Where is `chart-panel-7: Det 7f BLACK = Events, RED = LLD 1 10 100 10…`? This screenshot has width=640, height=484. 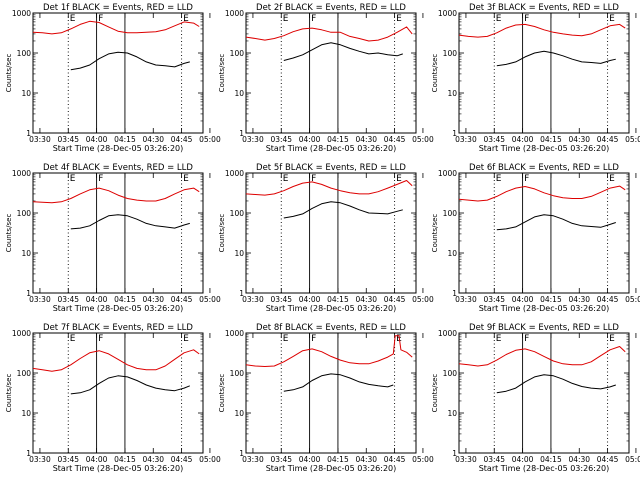 chart-panel-7: Det 7f BLACK = Events, RED = LLD 1 10 100 10… is located at coordinates (113, 398).